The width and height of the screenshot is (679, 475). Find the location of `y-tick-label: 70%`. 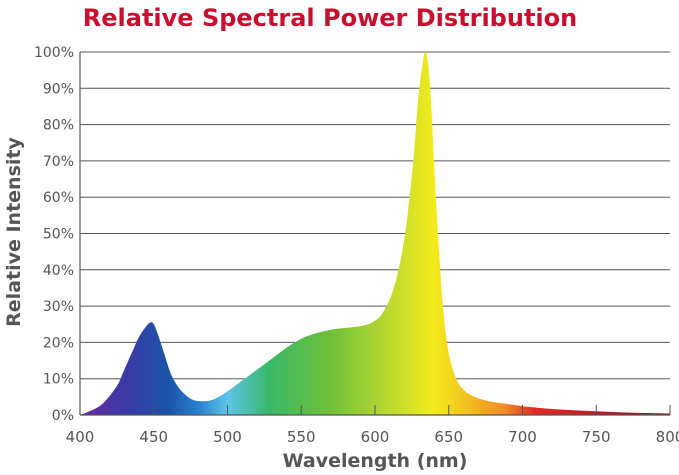

y-tick-label: 70% is located at coordinates (58, 162).